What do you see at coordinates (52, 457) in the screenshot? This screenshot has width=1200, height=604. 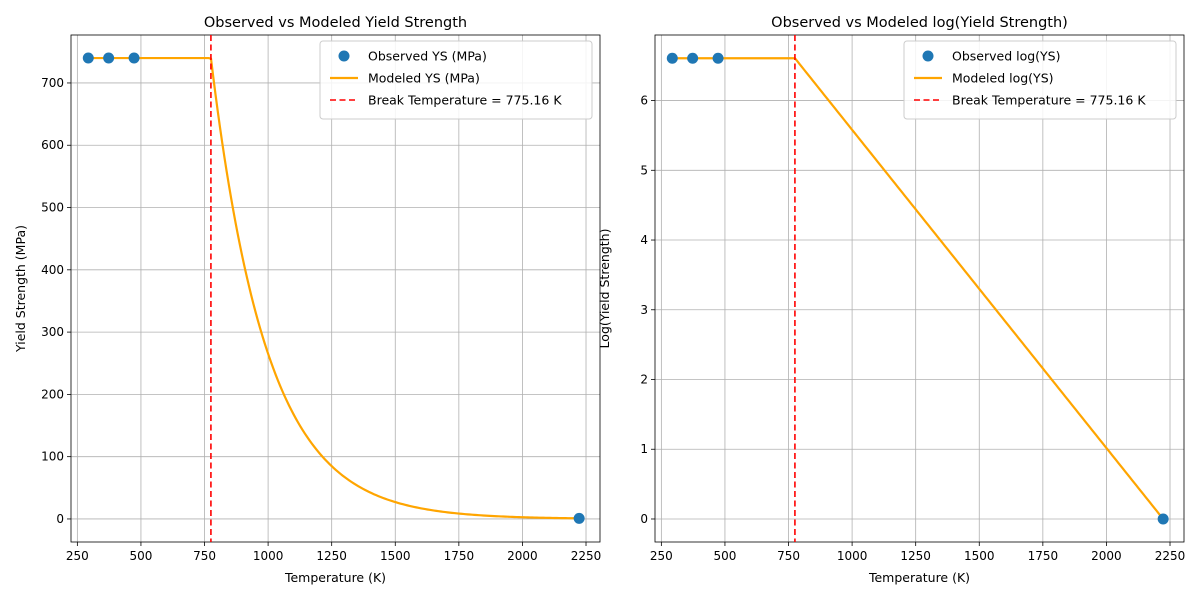 I see `y-tick-label: 100` at bounding box center [52, 457].